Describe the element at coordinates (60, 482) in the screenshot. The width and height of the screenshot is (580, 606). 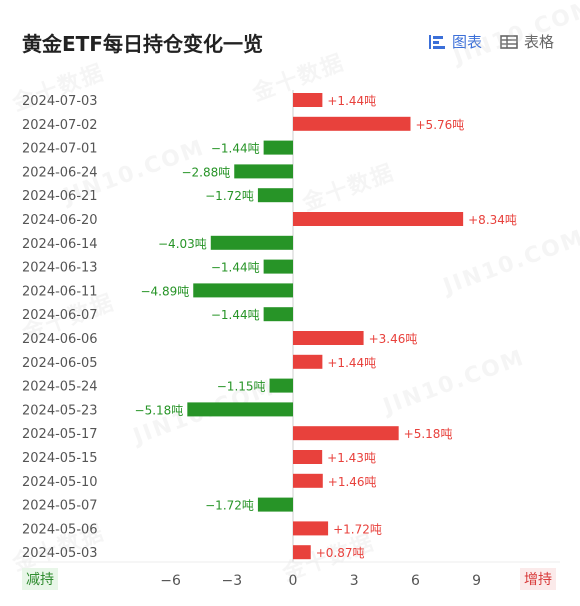
I see `category-label: 2024-05-10` at that location.